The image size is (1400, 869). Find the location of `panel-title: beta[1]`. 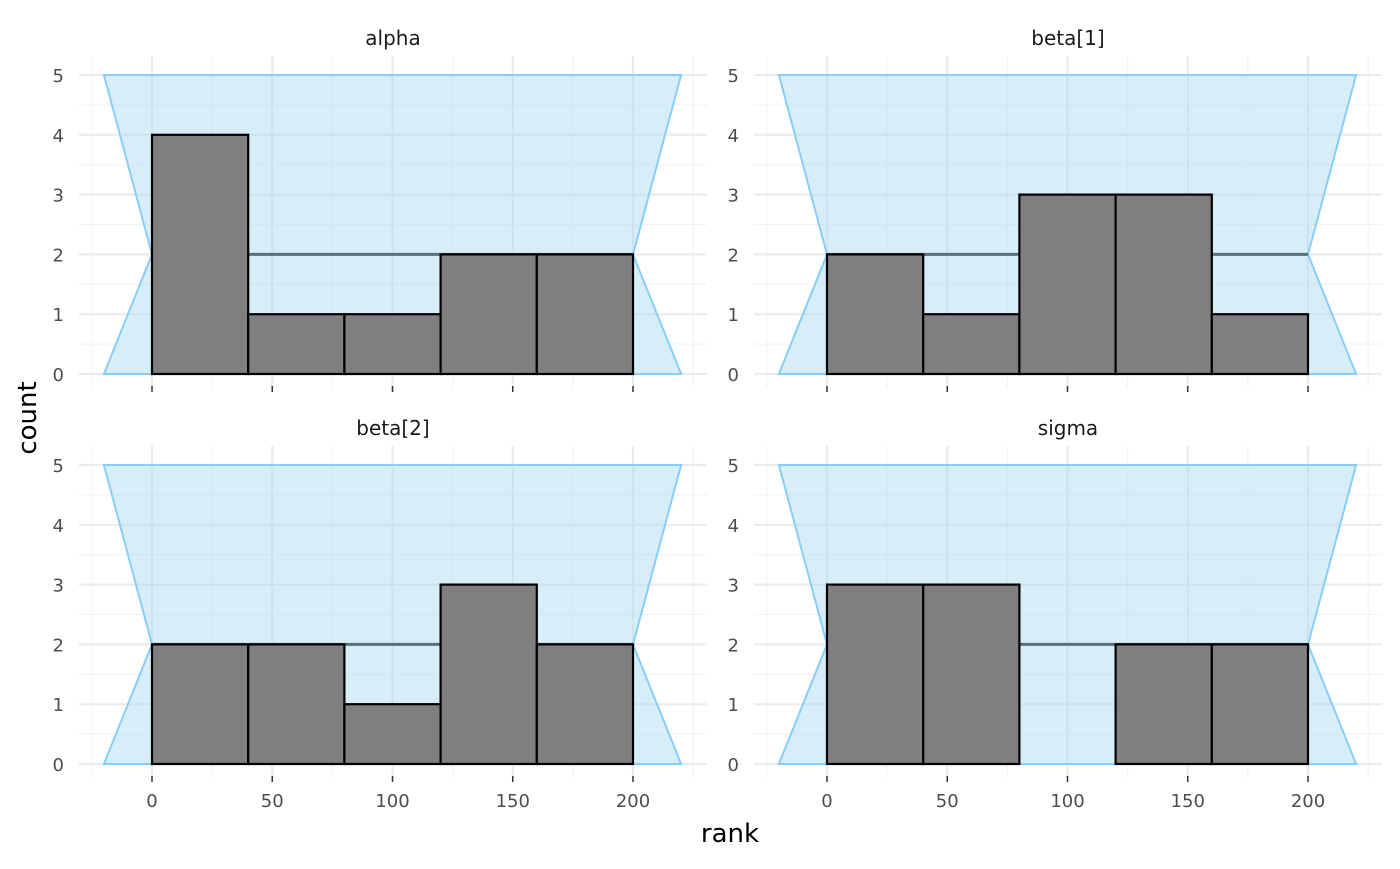

panel-title: beta[1] is located at coordinates (1067, 38).